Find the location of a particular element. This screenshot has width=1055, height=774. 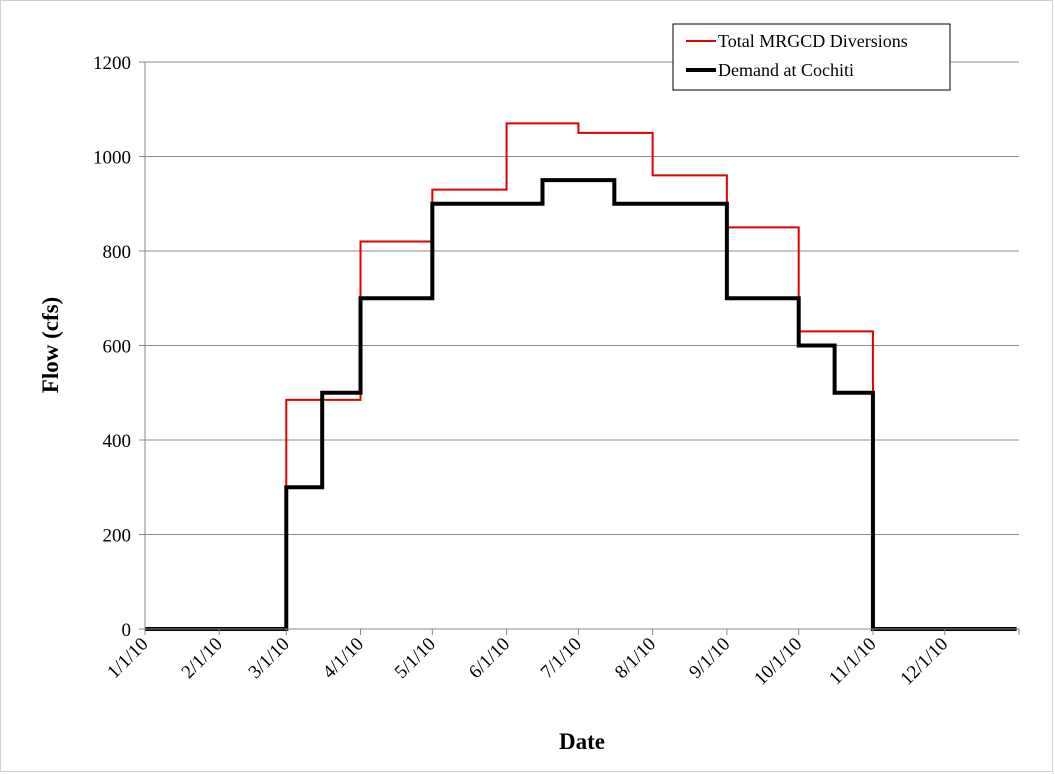

x-tick-label-4-1-10: 4/1/10 is located at coordinates (343, 658).